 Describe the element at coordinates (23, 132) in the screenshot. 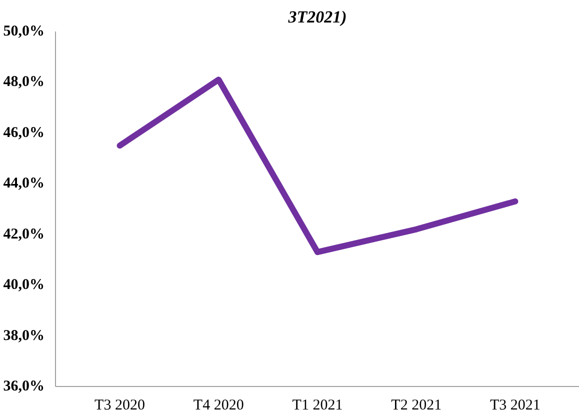

I see `y-tick-label: 46,0%` at that location.